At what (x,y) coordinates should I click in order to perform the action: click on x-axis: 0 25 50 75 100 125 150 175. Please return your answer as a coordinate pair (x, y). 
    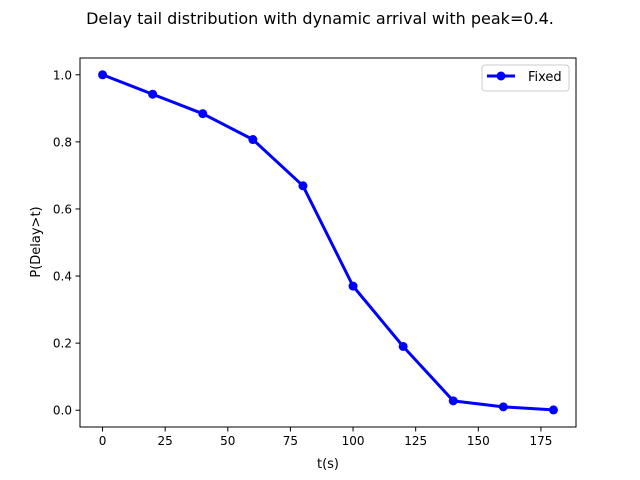
    Looking at the image, I should click on (325, 437).